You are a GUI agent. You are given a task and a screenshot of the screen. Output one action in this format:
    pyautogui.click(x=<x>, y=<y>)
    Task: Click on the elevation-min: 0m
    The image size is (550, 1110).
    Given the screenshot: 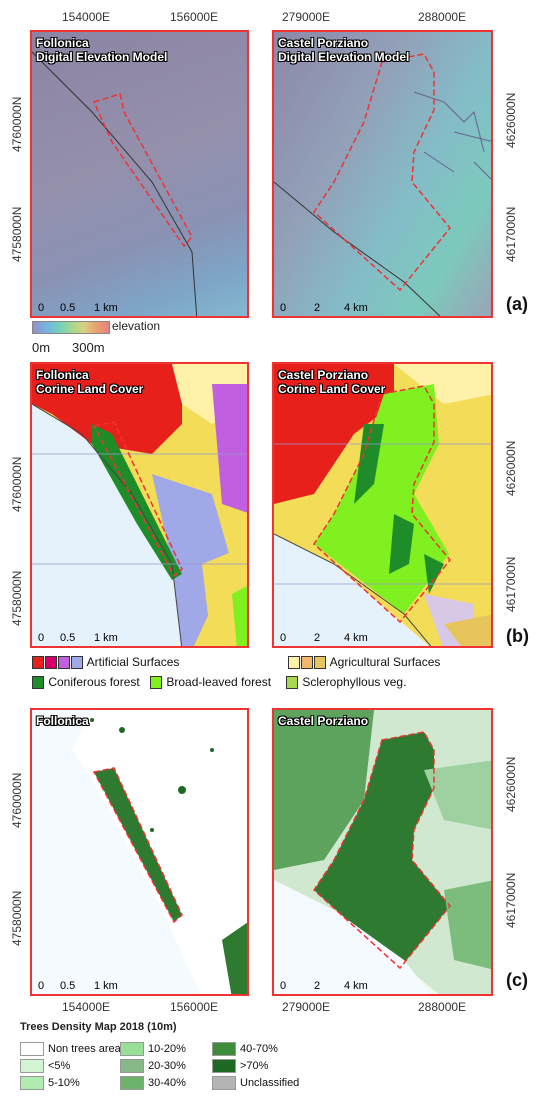 What is the action you would take?
    pyautogui.click(x=41, y=347)
    